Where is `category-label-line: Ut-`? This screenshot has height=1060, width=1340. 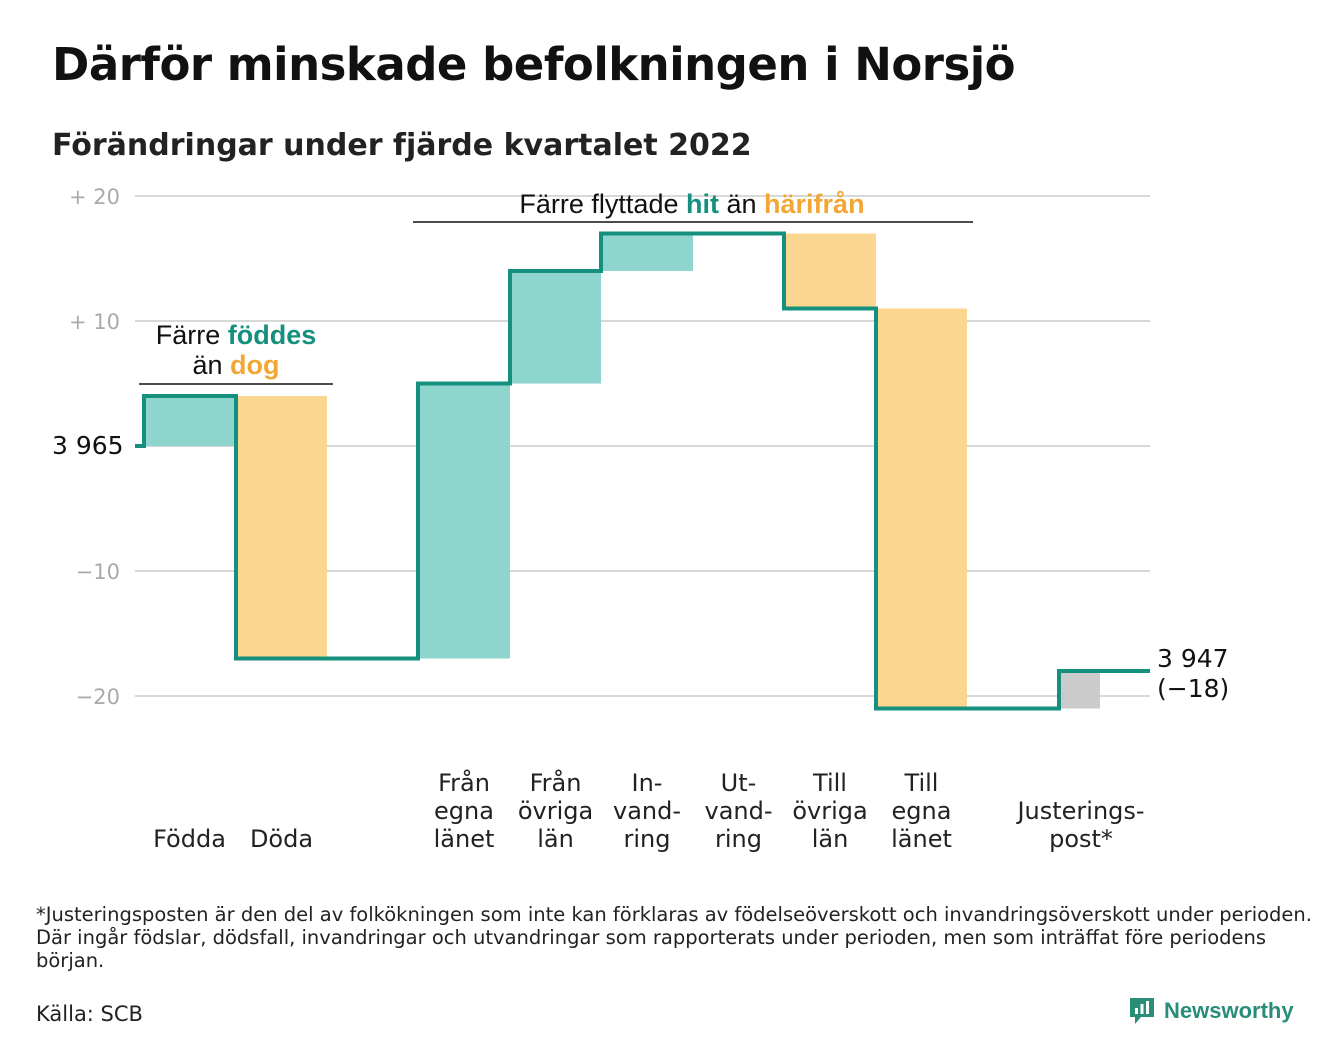 category-label-line: Ut- is located at coordinates (739, 783).